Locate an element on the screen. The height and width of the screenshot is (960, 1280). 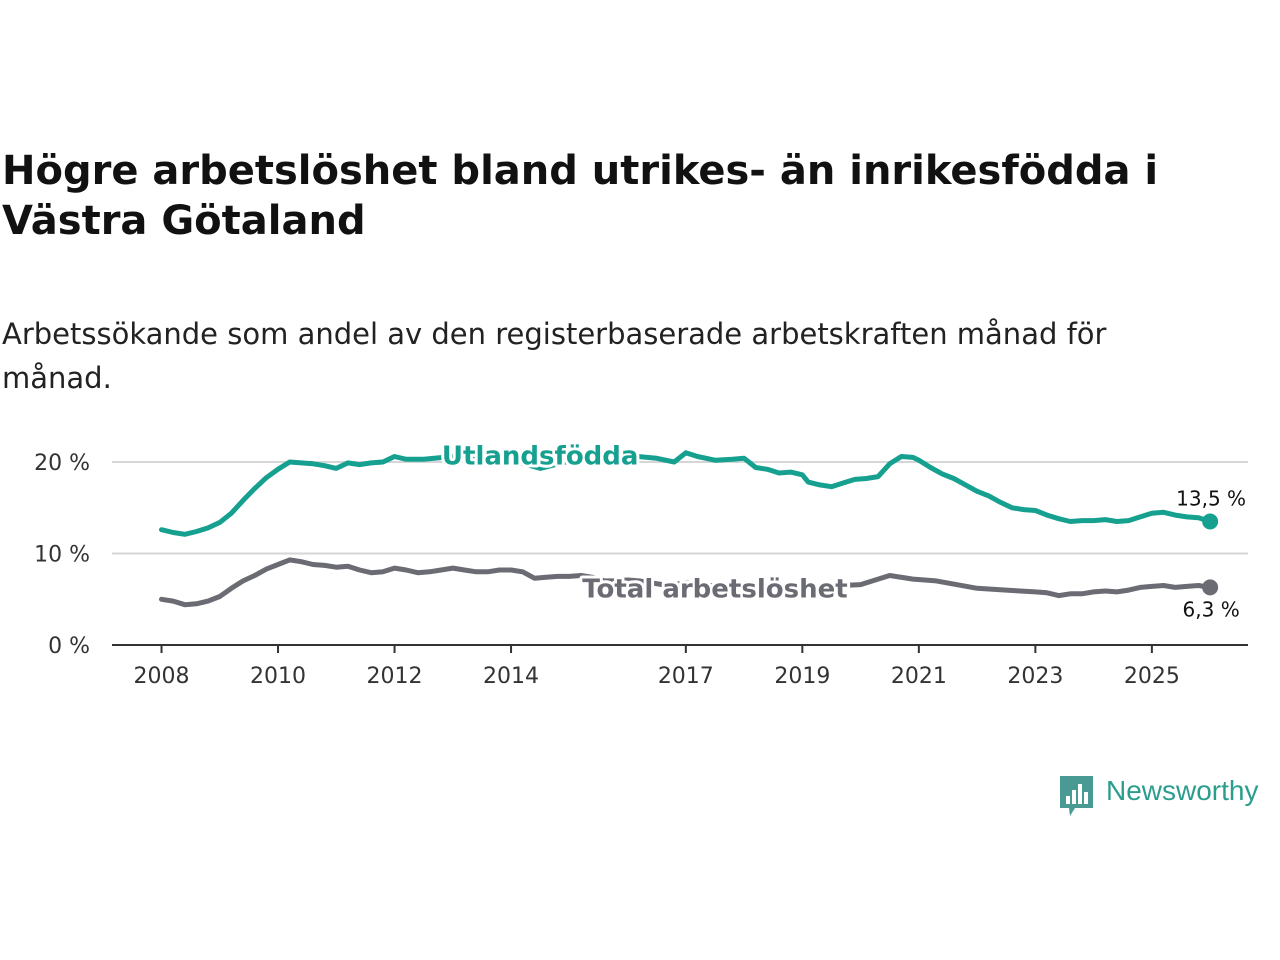
x-tick-label: 2012 is located at coordinates (395, 676).